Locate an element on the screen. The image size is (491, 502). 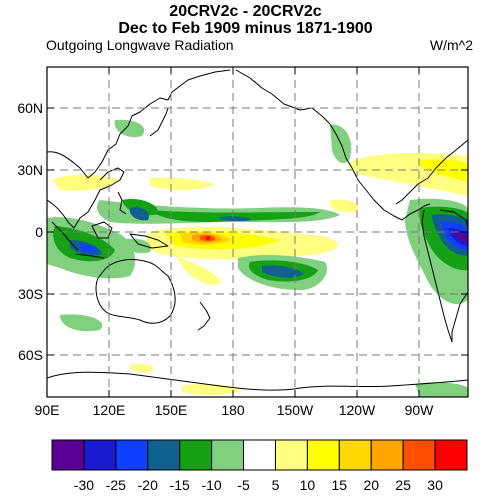
colorbar: -30 -25 -20 -15 -10 -5 5 10 15 20 25 30 is located at coordinates (259, 466).